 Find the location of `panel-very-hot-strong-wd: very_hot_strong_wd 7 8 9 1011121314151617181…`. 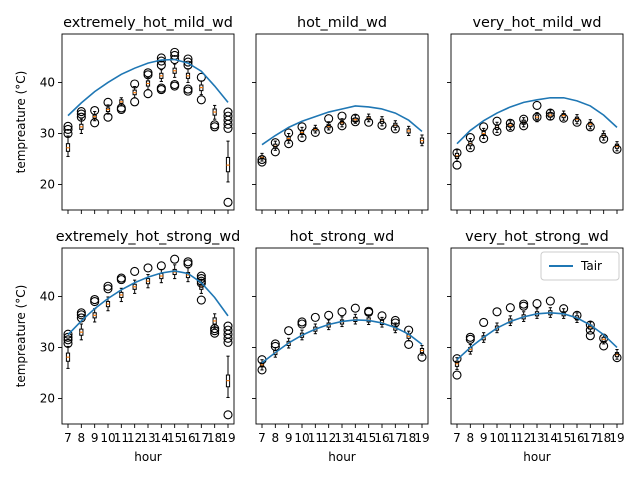

panel-very-hot-strong-wd: very_hot_strong_wd 7 8 9 1011121314151617181… is located at coordinates (536, 346).